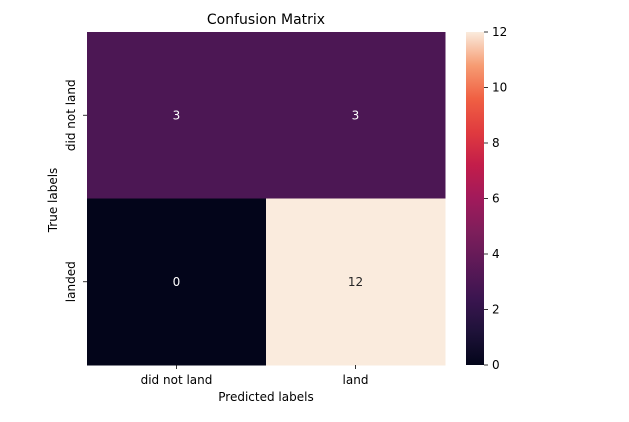 This screenshot has width=629, height=422. Describe the element at coordinates (499, 88) in the screenshot. I see `colorbar-tick-label: 10` at that location.